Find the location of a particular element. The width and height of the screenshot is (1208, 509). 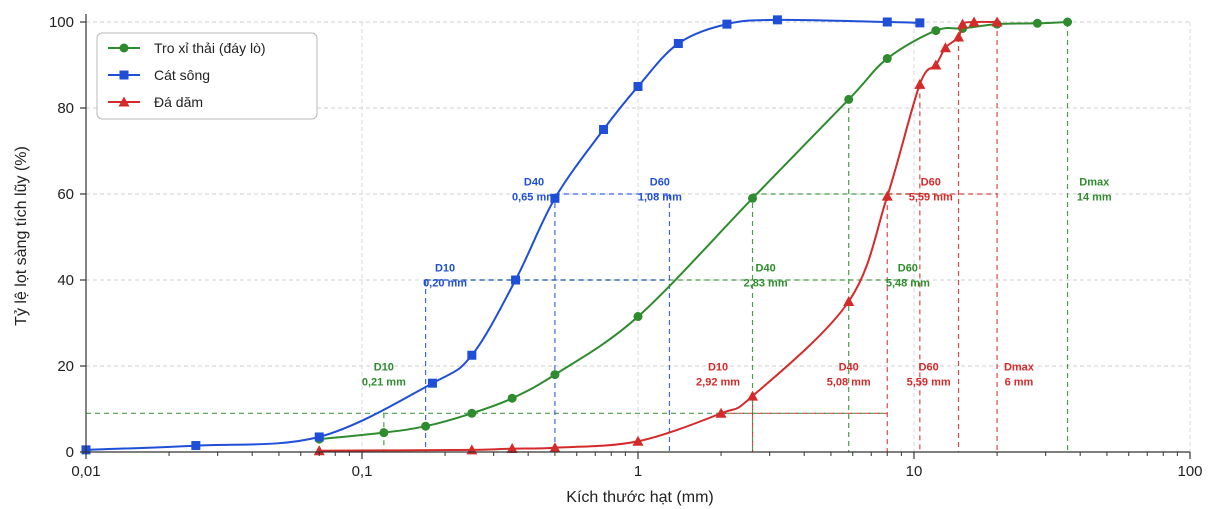

annotation-label: D40 2,83 mm is located at coordinates (766, 275).